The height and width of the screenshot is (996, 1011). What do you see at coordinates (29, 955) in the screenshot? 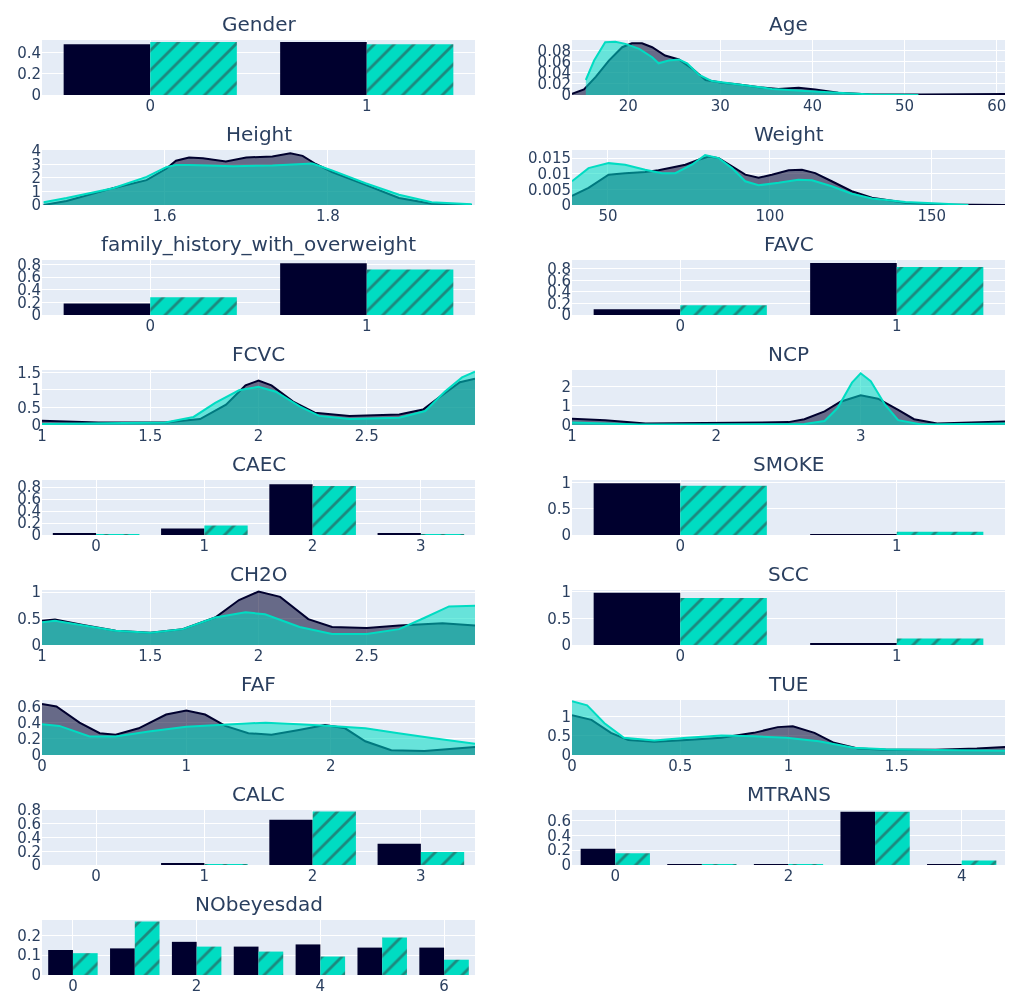
I see `y-tick-label: 0.1` at bounding box center [29, 955].